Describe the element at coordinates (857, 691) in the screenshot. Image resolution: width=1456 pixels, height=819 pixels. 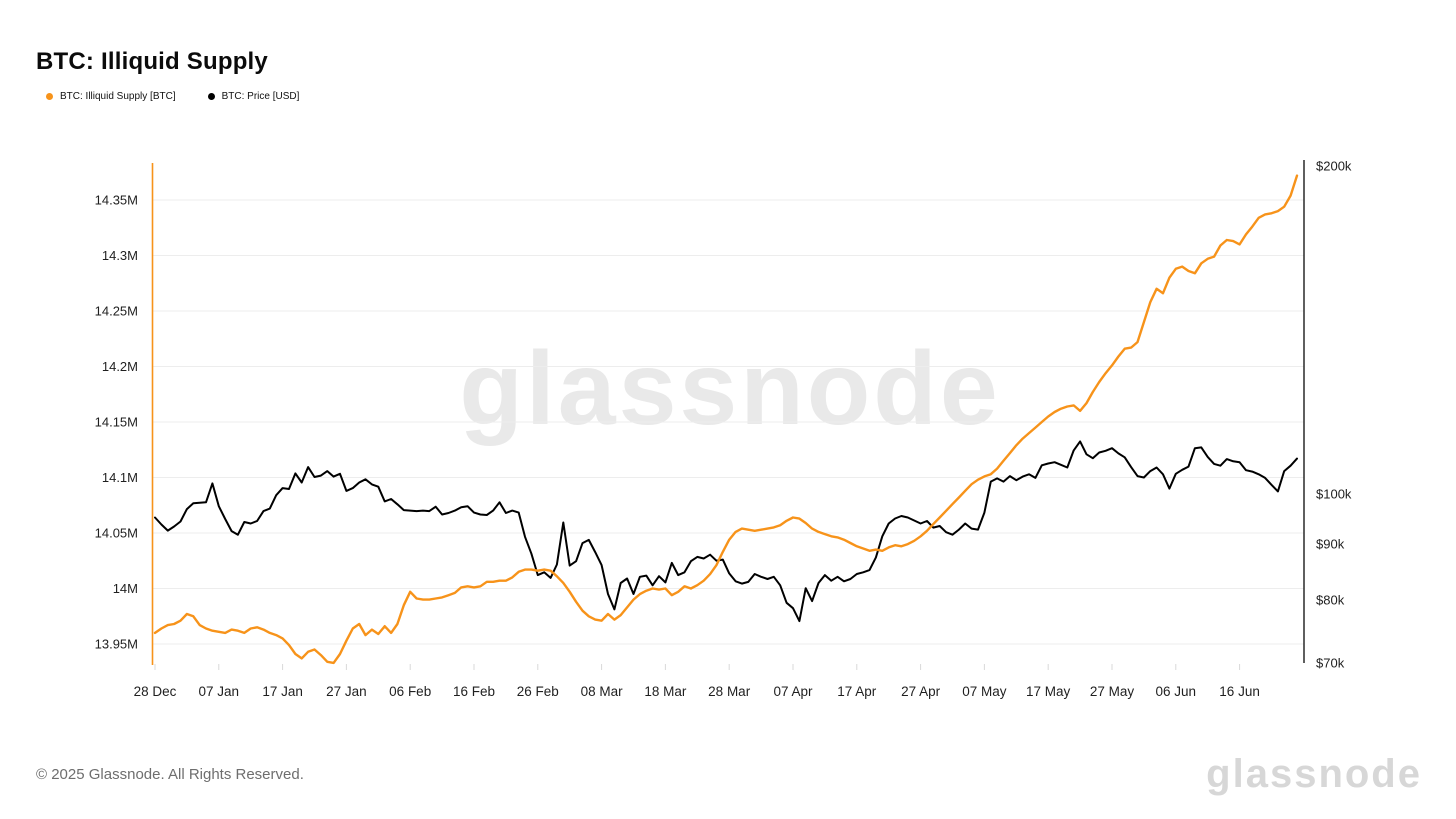
I see `x-axis-tick-label: 17 Apr` at that location.